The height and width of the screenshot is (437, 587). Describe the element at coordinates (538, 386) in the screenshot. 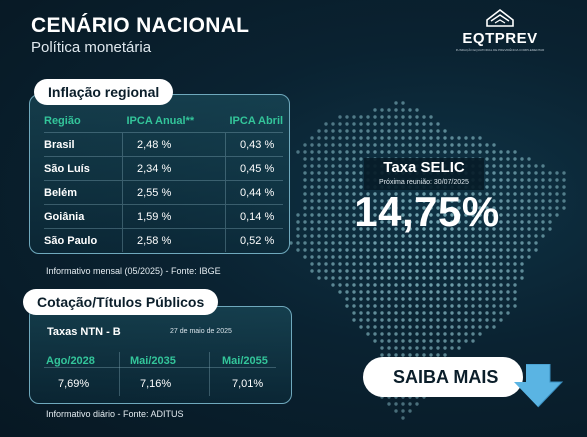

I see `arrow-down-icon` at that location.